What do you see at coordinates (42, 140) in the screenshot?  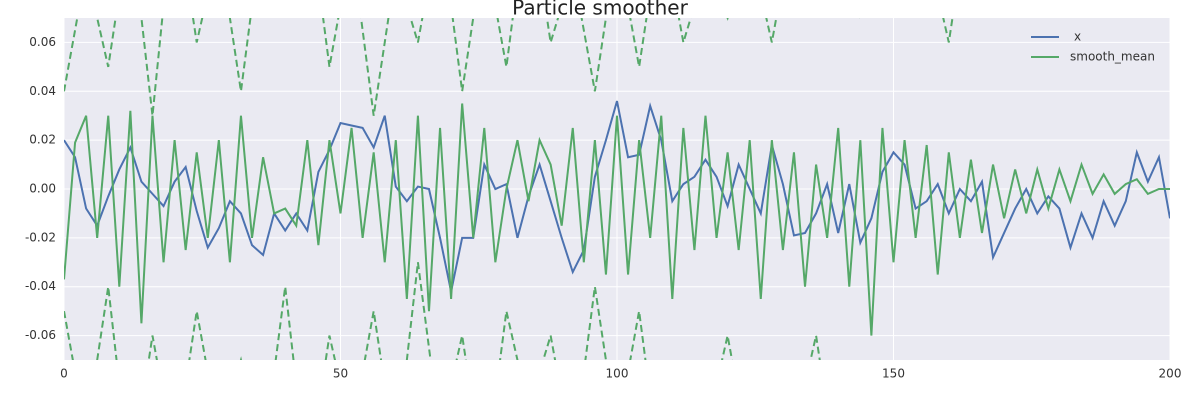 I see `y-tick-label: 0.02` at bounding box center [42, 140].